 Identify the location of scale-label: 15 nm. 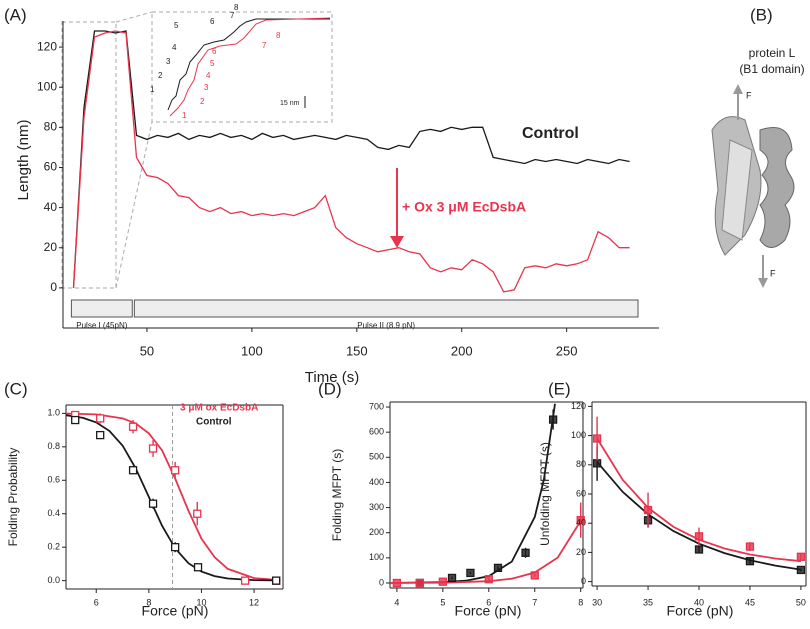
(290, 103).